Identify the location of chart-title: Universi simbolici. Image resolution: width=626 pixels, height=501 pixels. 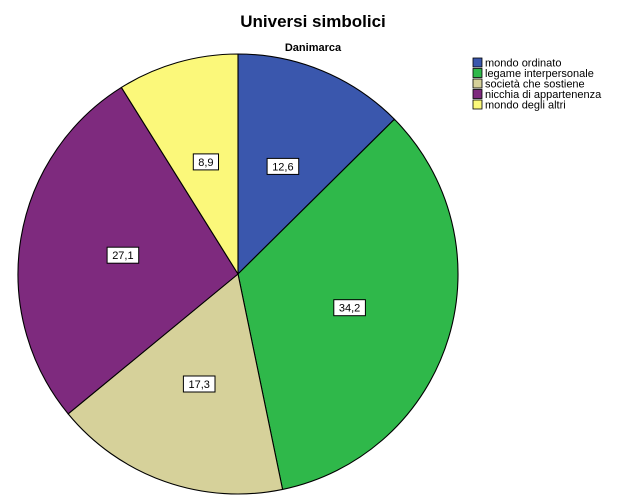
(313, 21).